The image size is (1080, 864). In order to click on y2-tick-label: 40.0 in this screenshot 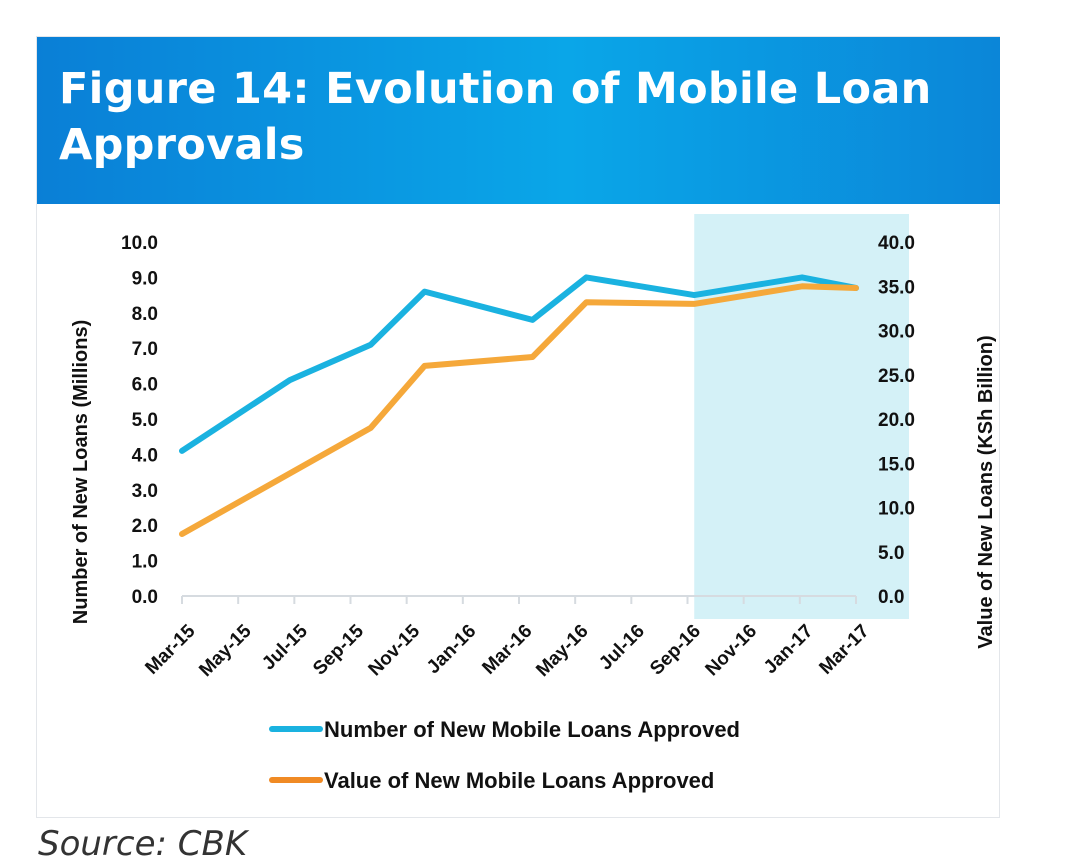, I will do `click(896, 243)`.